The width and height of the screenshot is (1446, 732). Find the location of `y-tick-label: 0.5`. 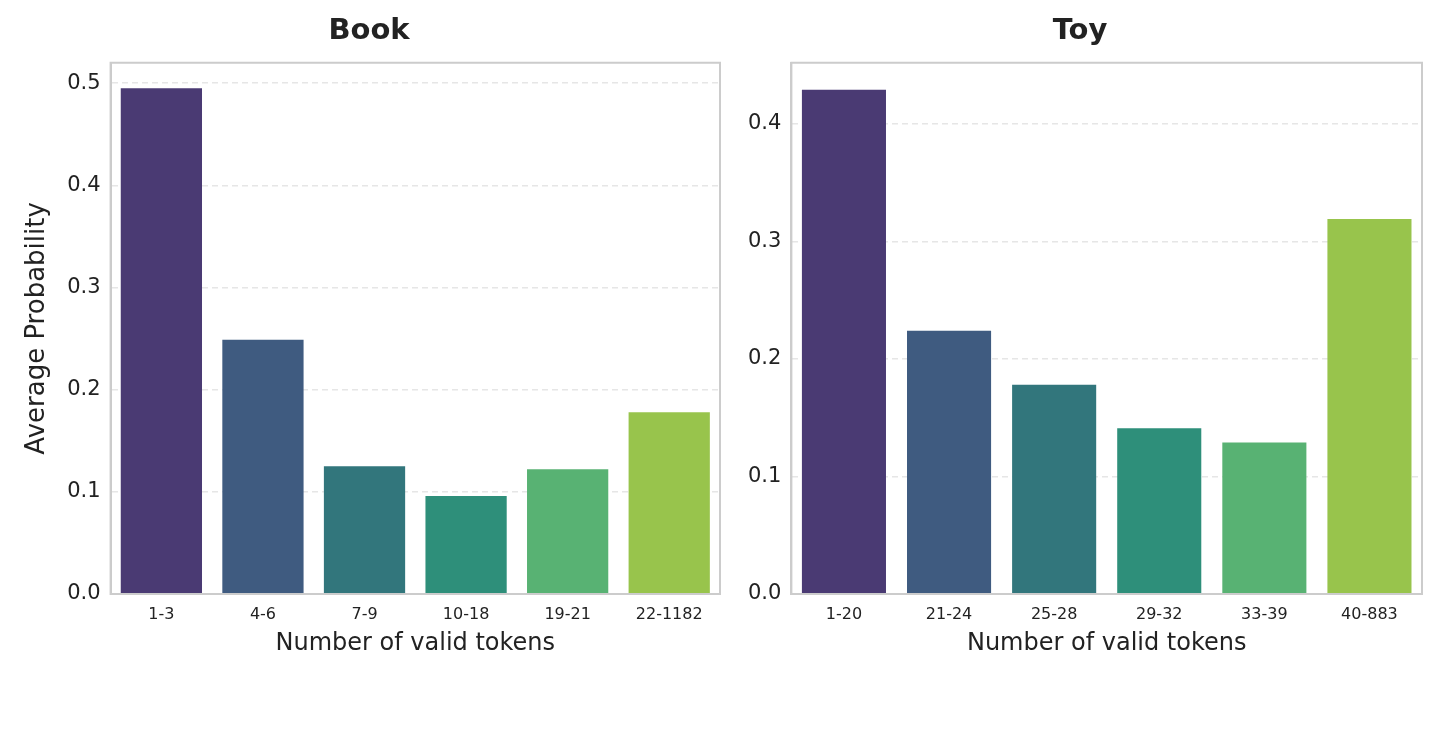

y-tick-label: 0.5 is located at coordinates (84, 81).